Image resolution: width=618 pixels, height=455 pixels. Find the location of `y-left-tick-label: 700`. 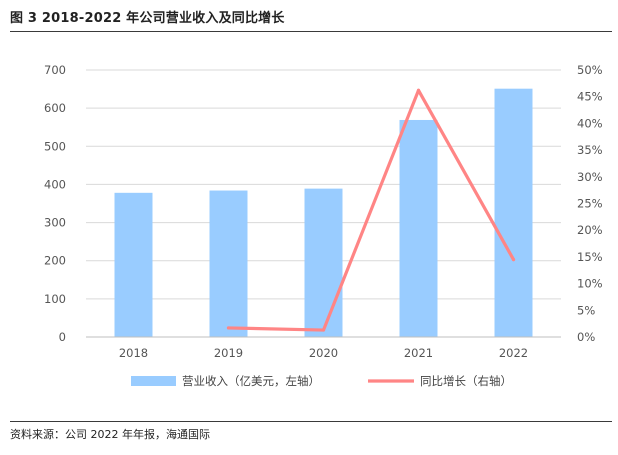

y-left-tick-label: 700 is located at coordinates (55, 70).